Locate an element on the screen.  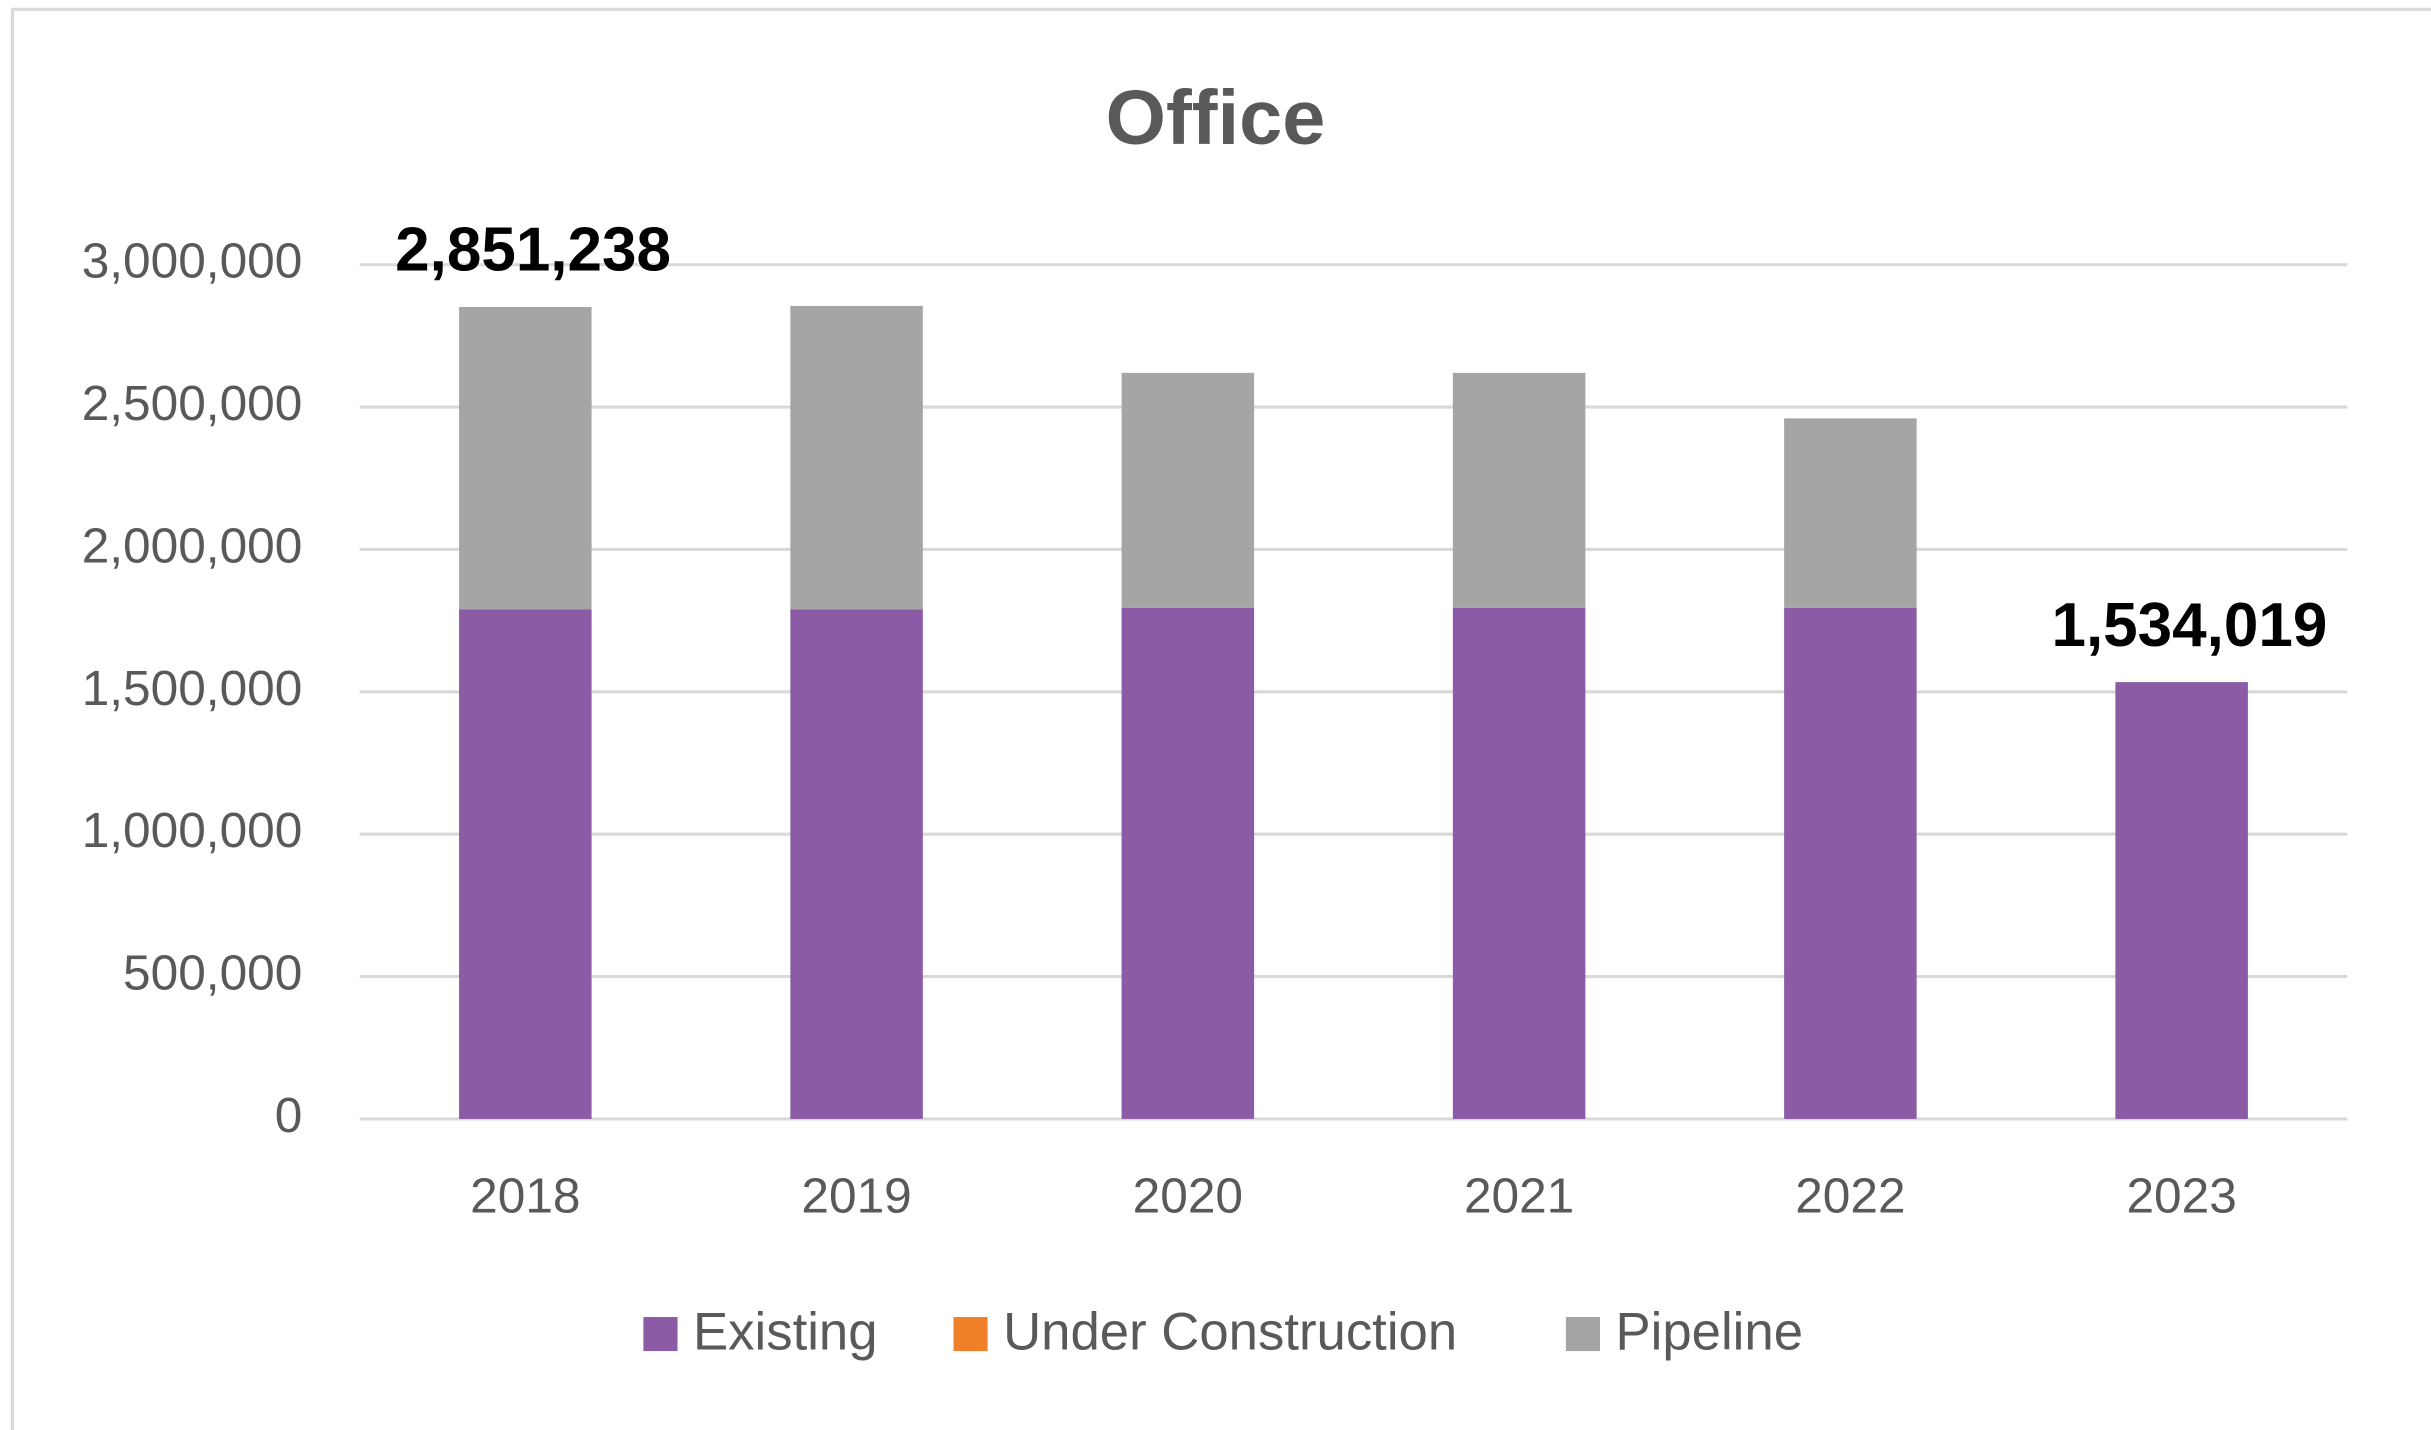
data-label: 2,851,238 is located at coordinates (533, 250).